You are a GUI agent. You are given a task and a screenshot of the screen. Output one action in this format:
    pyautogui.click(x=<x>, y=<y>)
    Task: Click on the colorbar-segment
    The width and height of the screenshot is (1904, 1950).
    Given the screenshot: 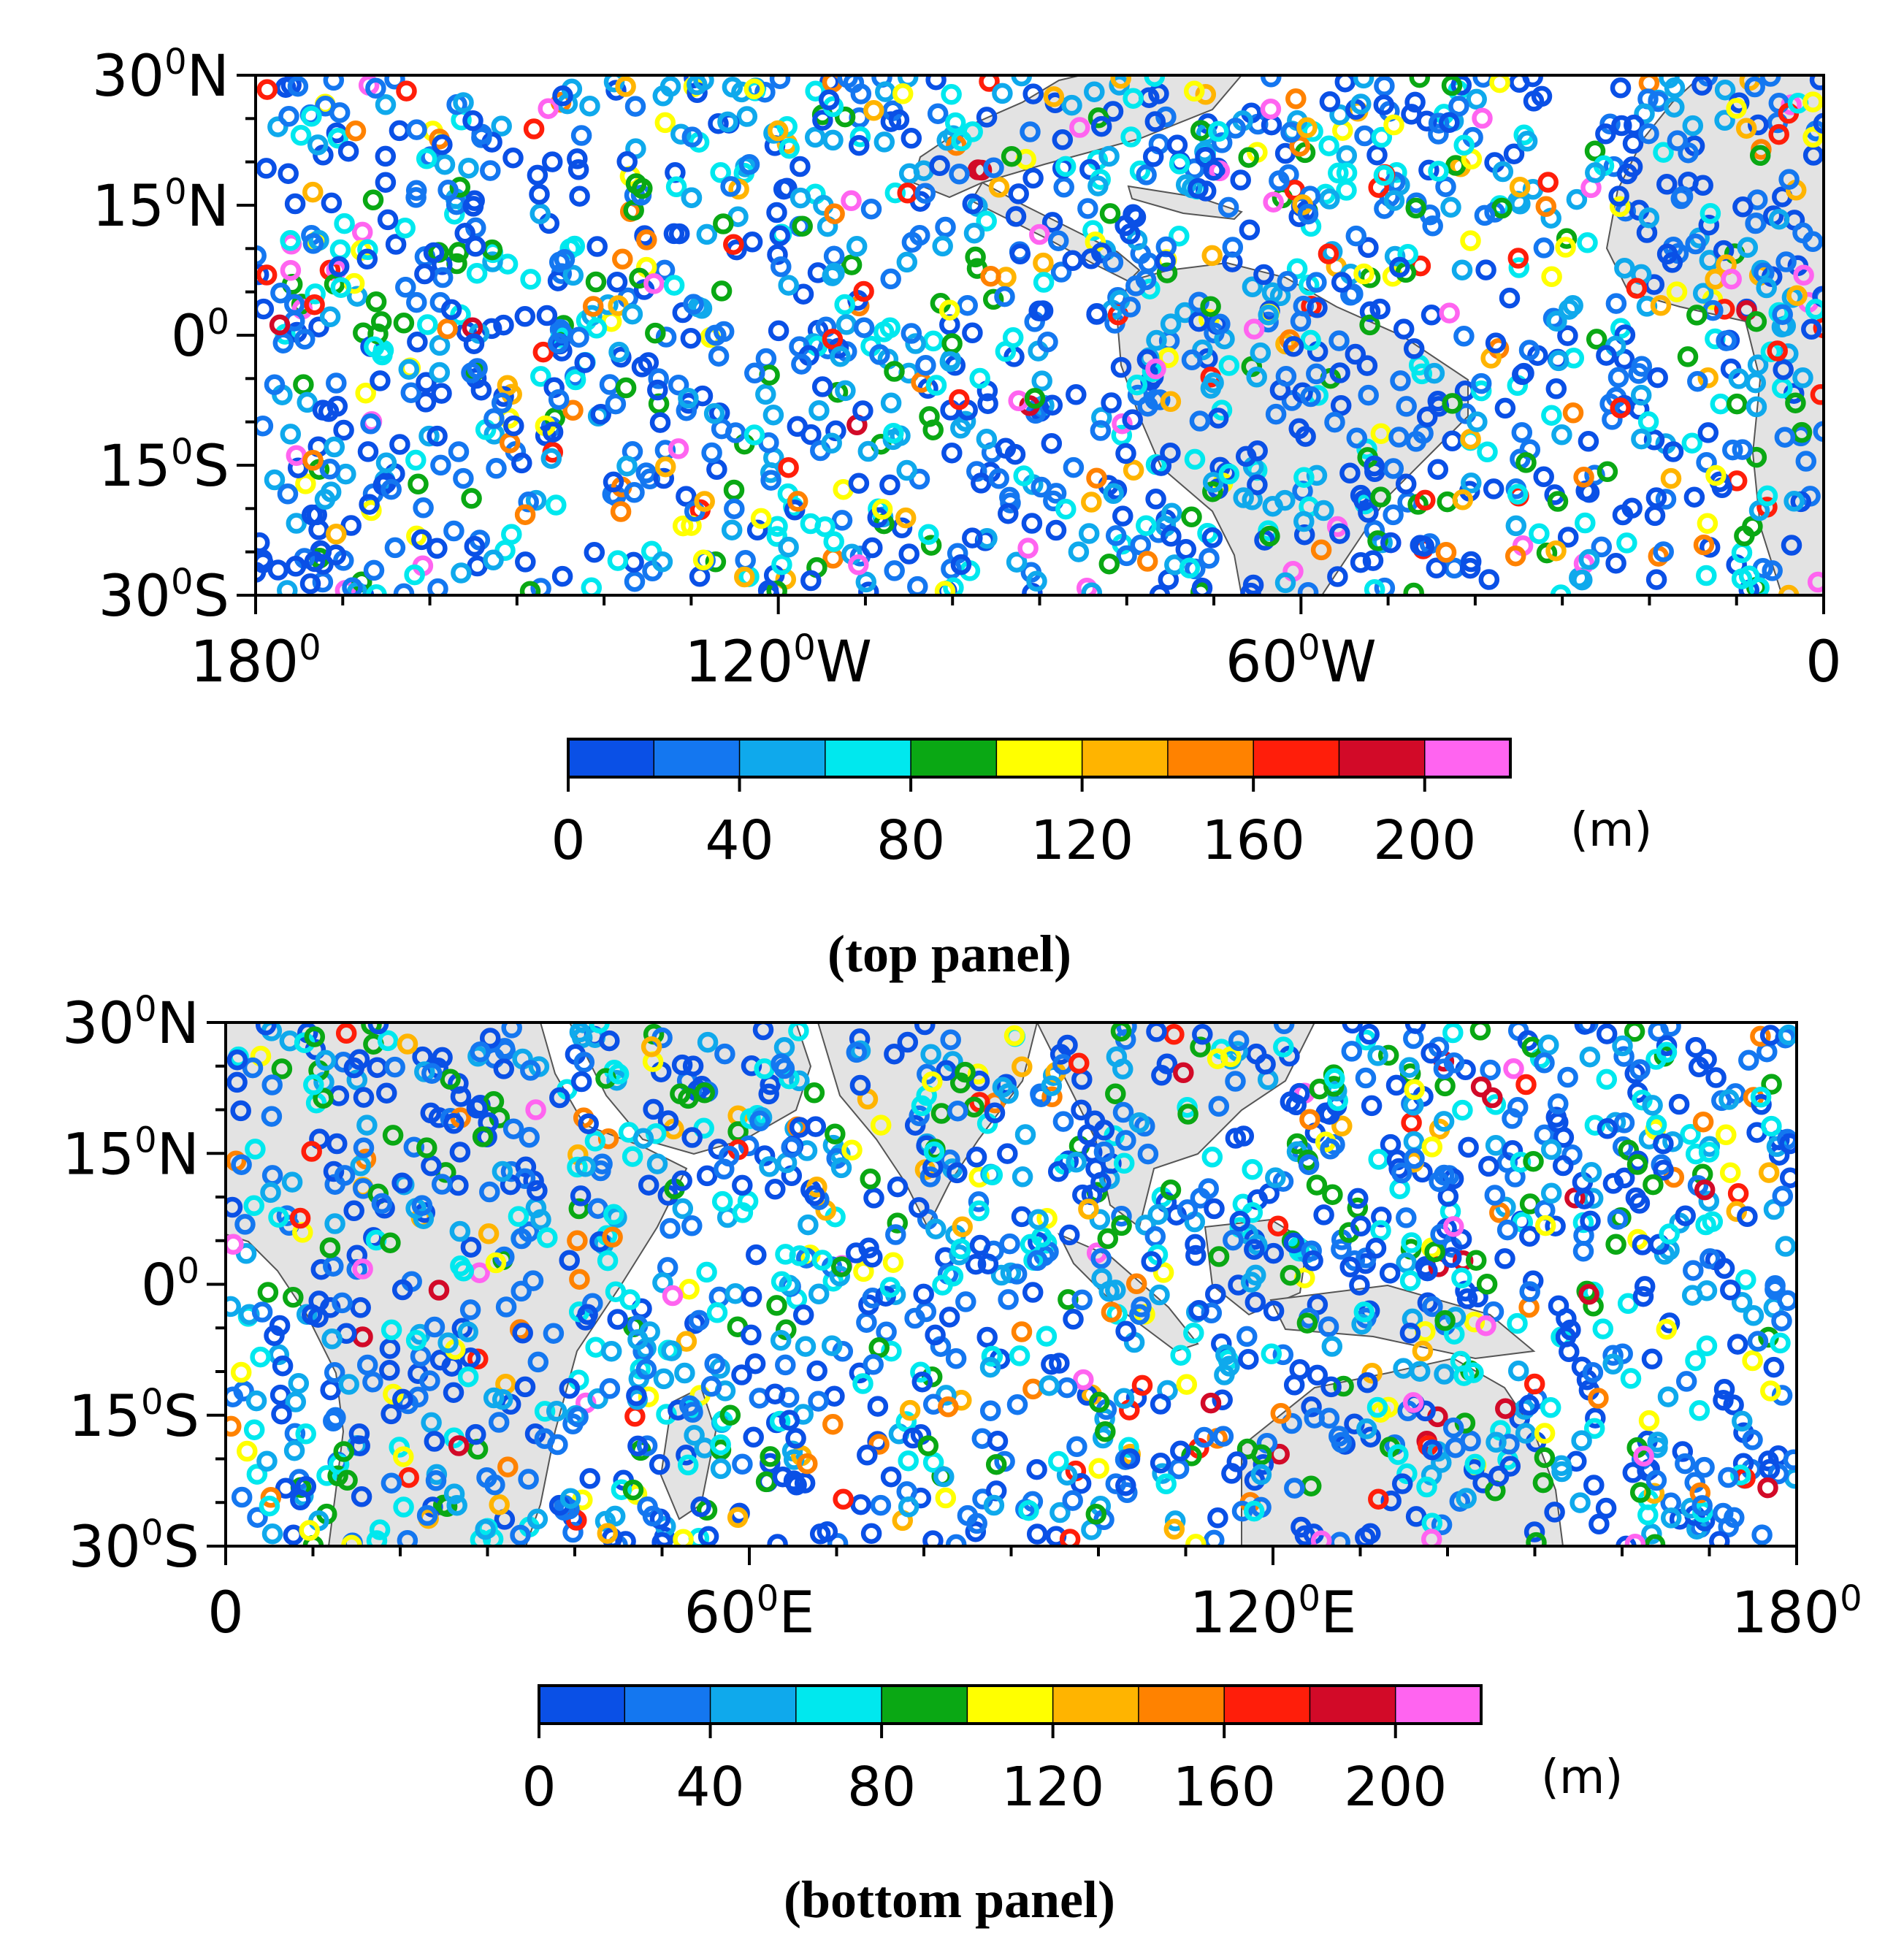 What is the action you would take?
    pyautogui.click(x=783, y=758)
    